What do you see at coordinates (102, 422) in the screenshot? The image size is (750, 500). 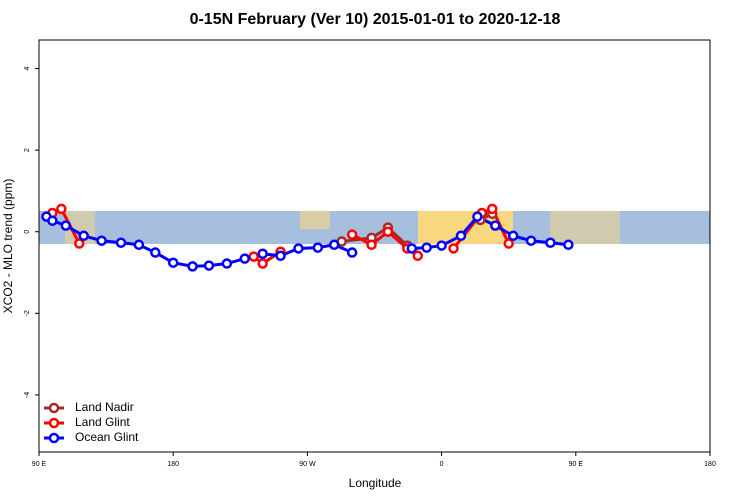 I see `legend-label: Land Glint` at bounding box center [102, 422].